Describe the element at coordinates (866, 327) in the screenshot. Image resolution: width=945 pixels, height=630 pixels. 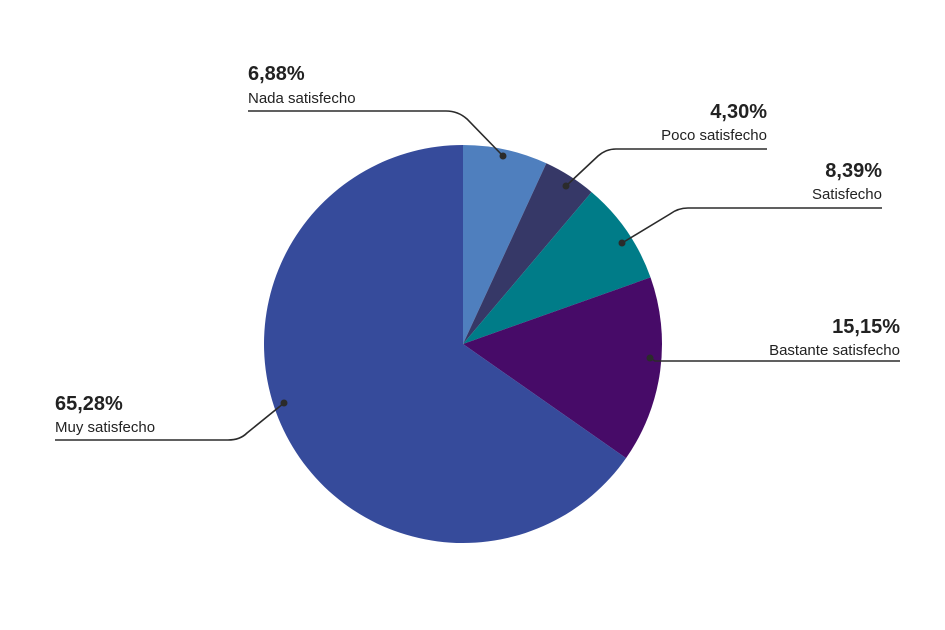
I see `value-label-bastante-satisfecho: 15,15%` at that location.